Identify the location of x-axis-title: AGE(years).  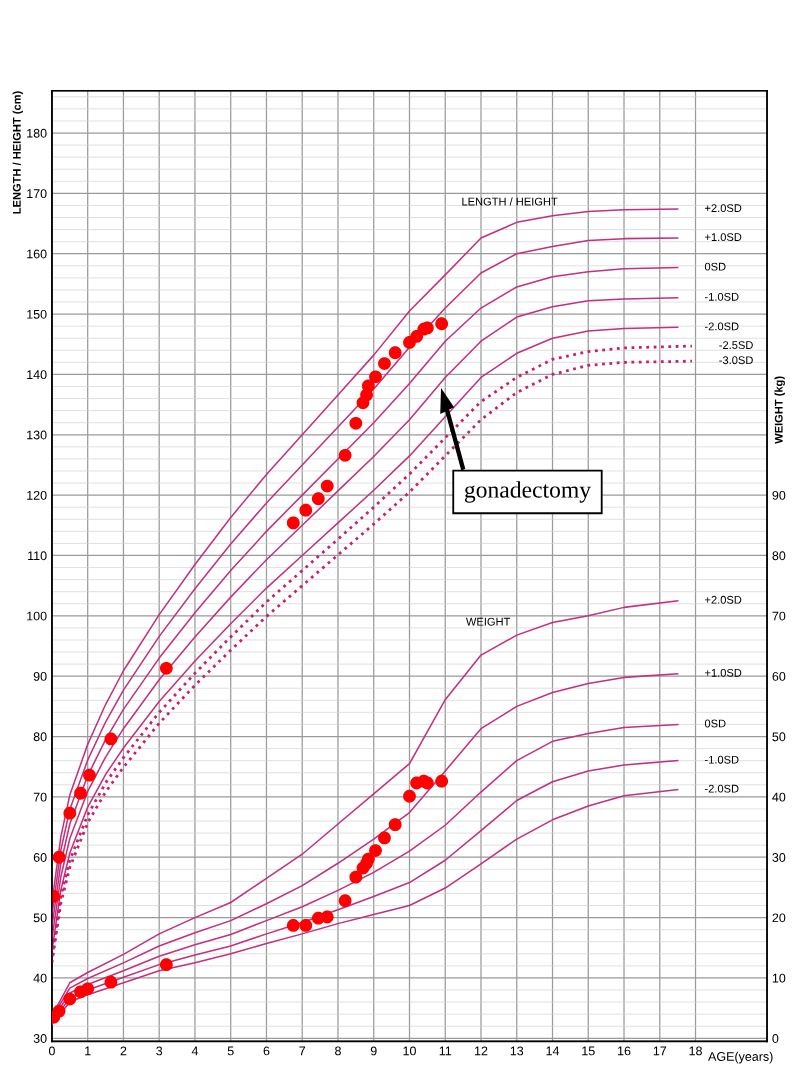
(740, 1057).